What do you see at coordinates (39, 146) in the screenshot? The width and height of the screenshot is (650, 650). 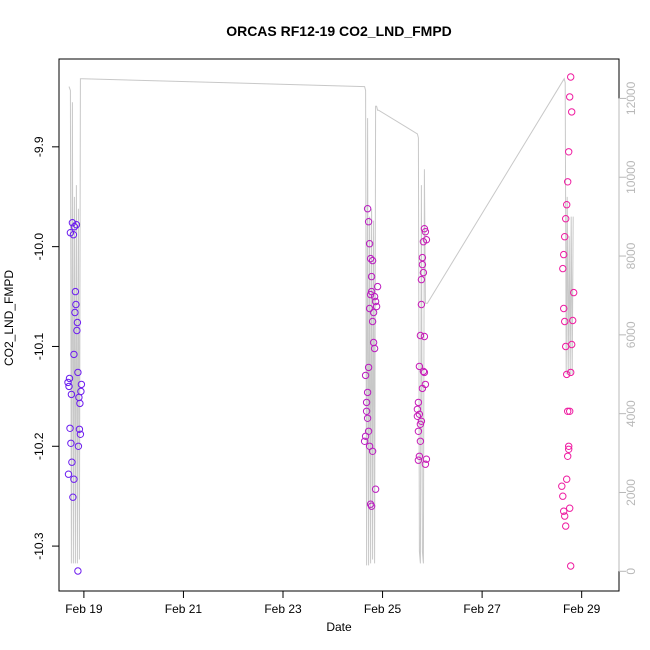 I see `y-tick-label: -9.9` at bounding box center [39, 146].